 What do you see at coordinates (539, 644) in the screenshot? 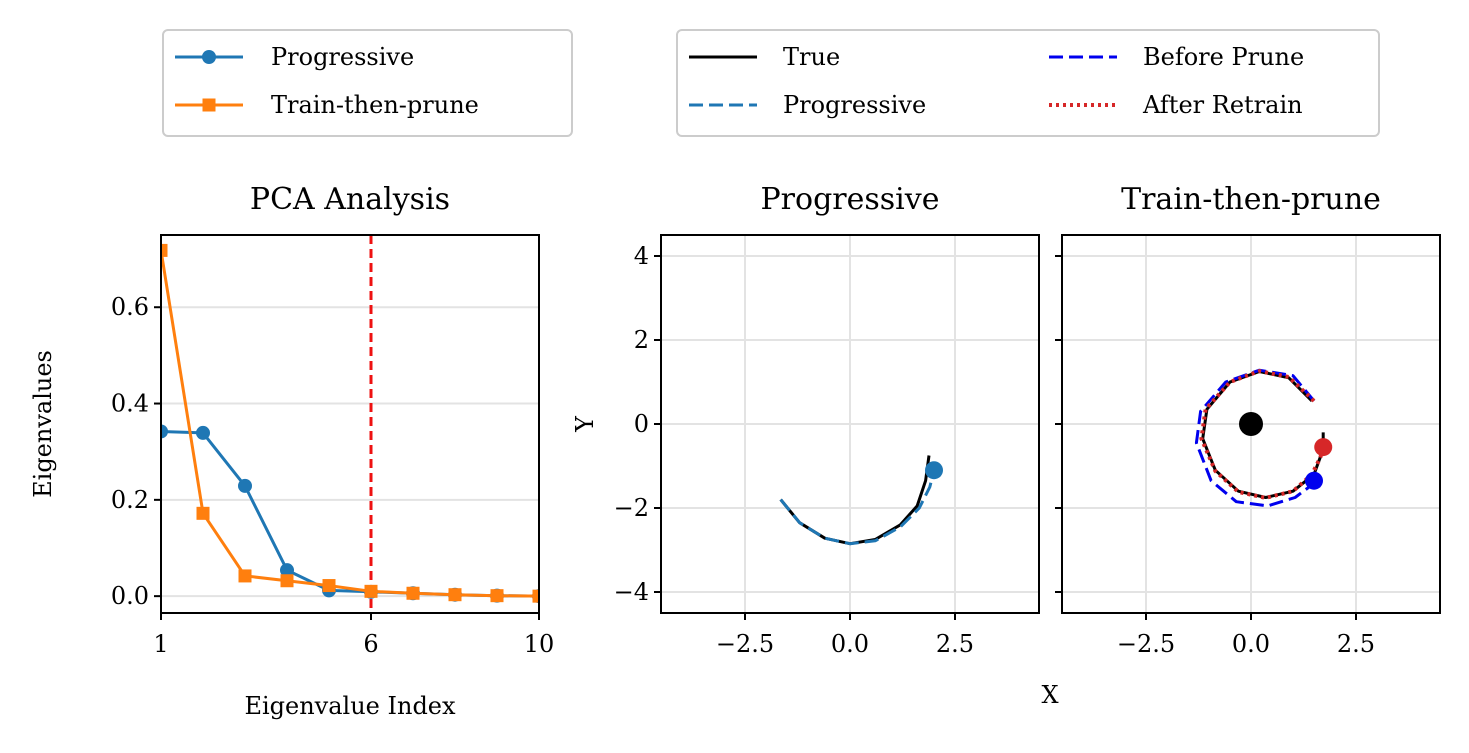
I see `pca-xtick-label-2: 10` at bounding box center [539, 644].